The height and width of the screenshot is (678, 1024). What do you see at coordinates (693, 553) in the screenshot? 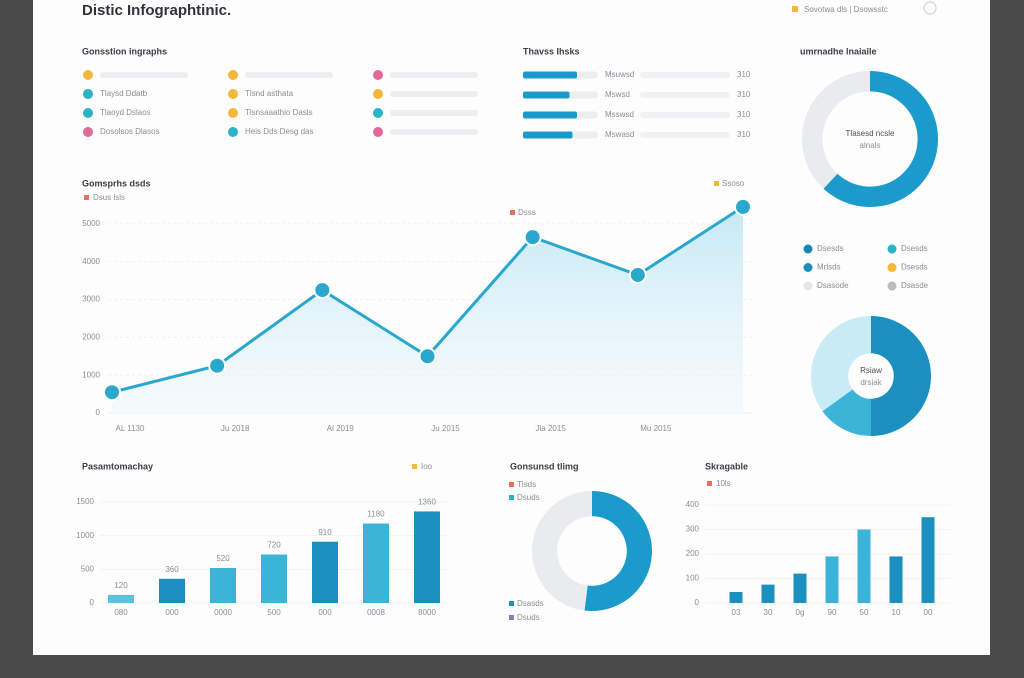
I see `y-tick-label: 200` at bounding box center [693, 553].